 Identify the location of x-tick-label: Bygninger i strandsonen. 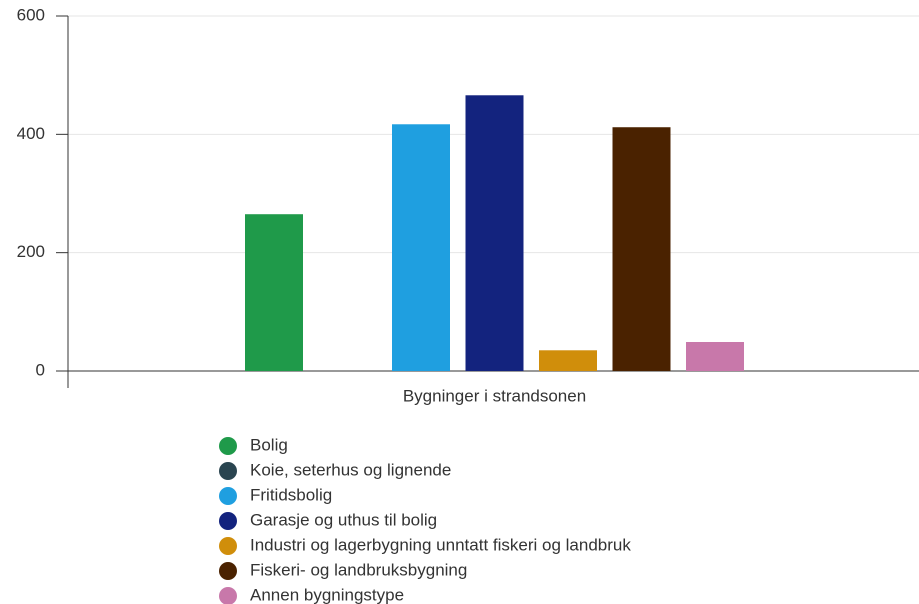
(494, 395).